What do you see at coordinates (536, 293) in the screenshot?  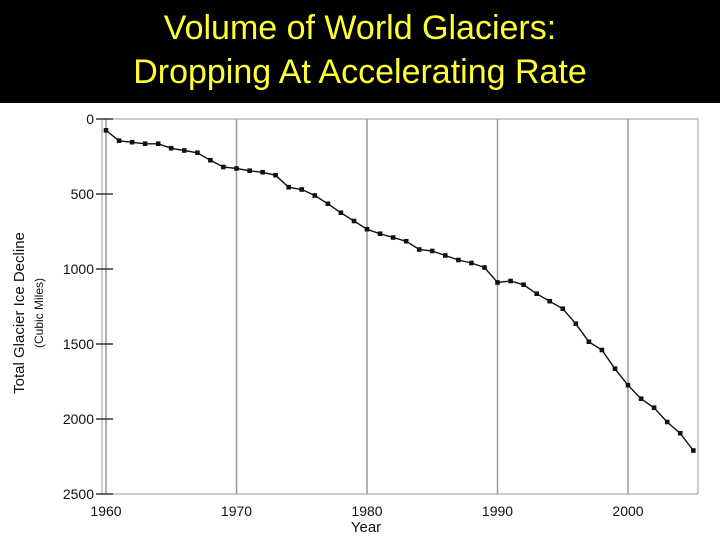 I see `data-point-1993` at bounding box center [536, 293].